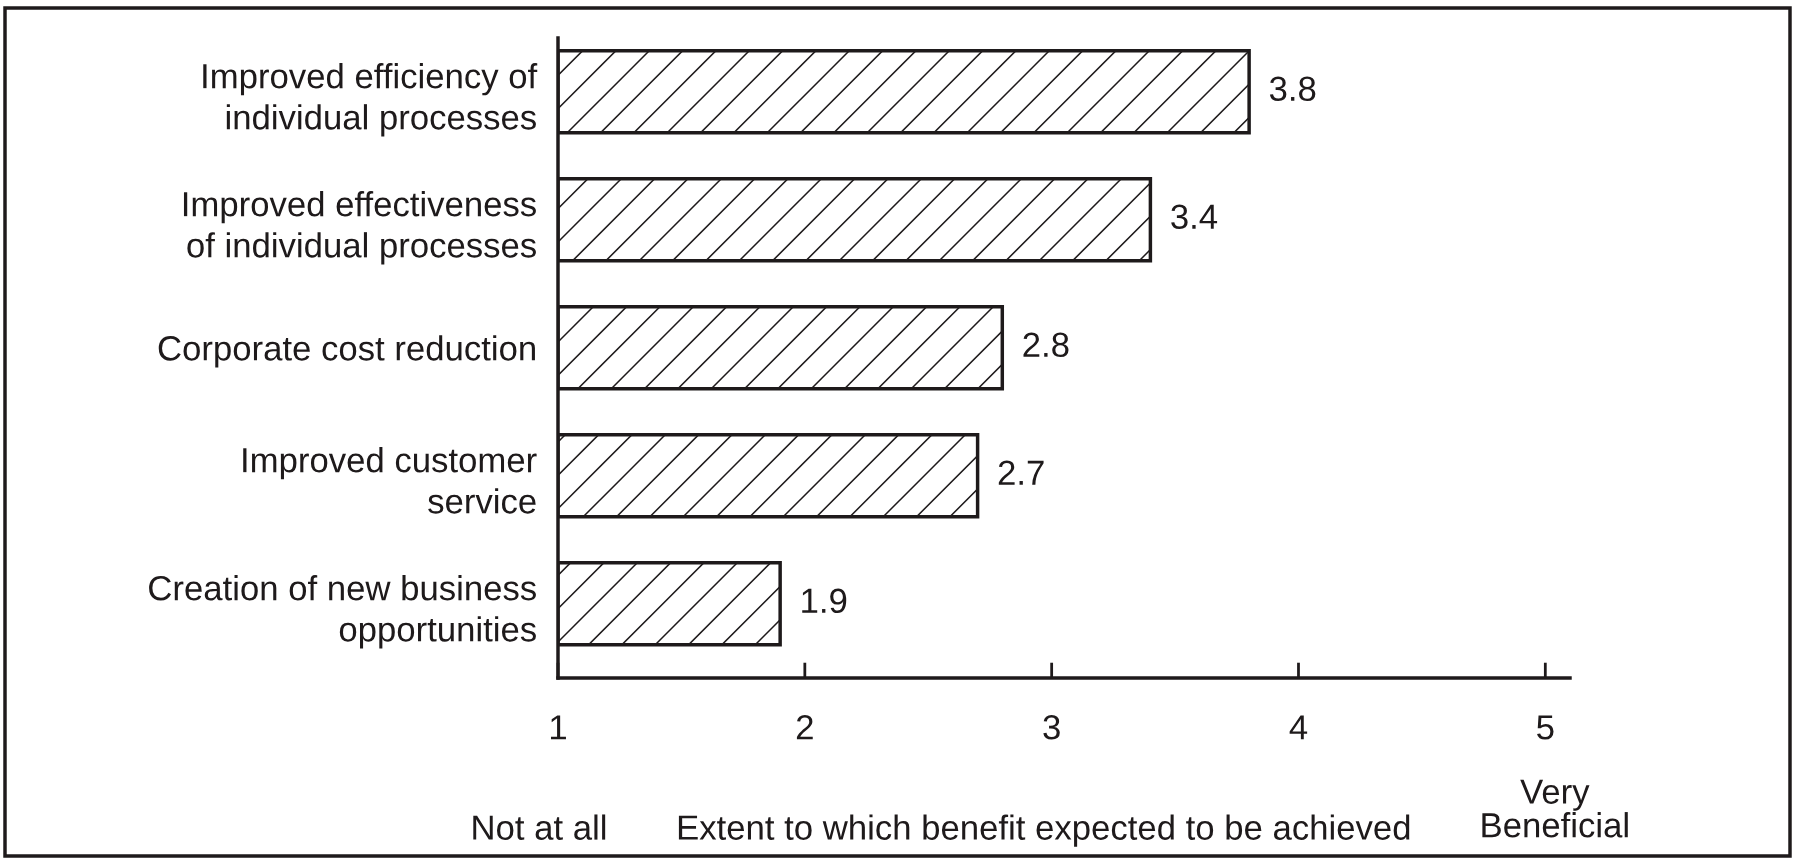 This screenshot has height=860, width=1795. I want to click on y-tick-label: Improved efficiency of individual processes, so click(370, 99).